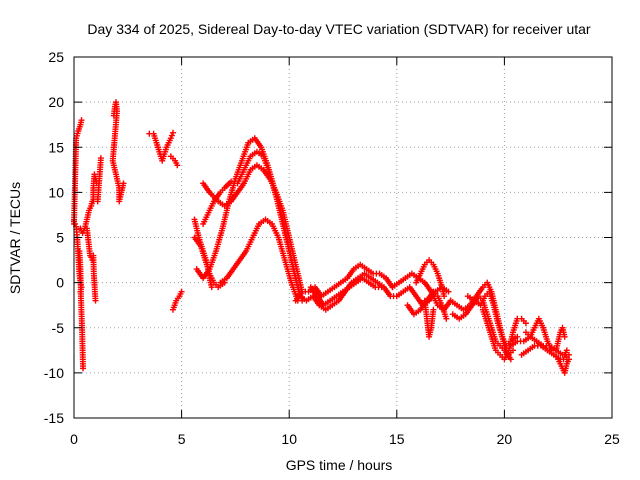  Describe the element at coordinates (505, 439) in the screenshot. I see `x-tick-label: 20` at that location.